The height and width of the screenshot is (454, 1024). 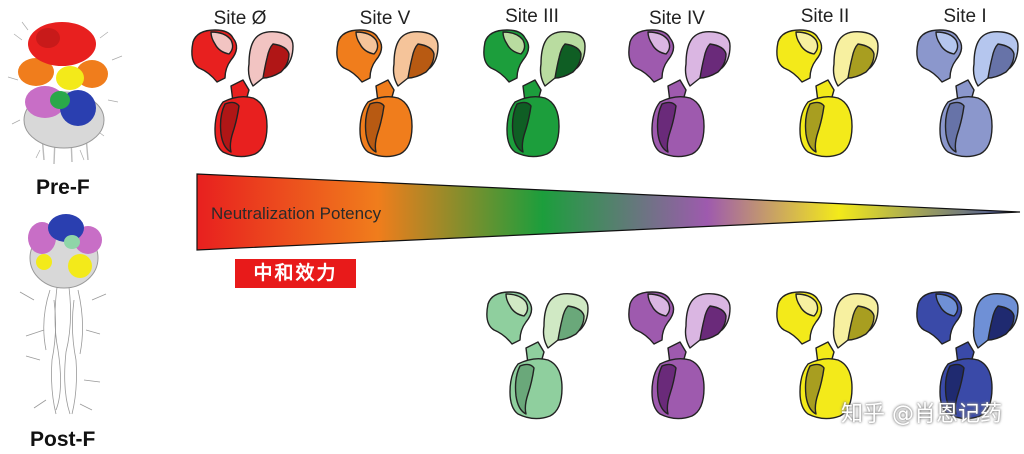 I want to click on watermark: 知乎 @肖恩记药, so click(x=921, y=414).